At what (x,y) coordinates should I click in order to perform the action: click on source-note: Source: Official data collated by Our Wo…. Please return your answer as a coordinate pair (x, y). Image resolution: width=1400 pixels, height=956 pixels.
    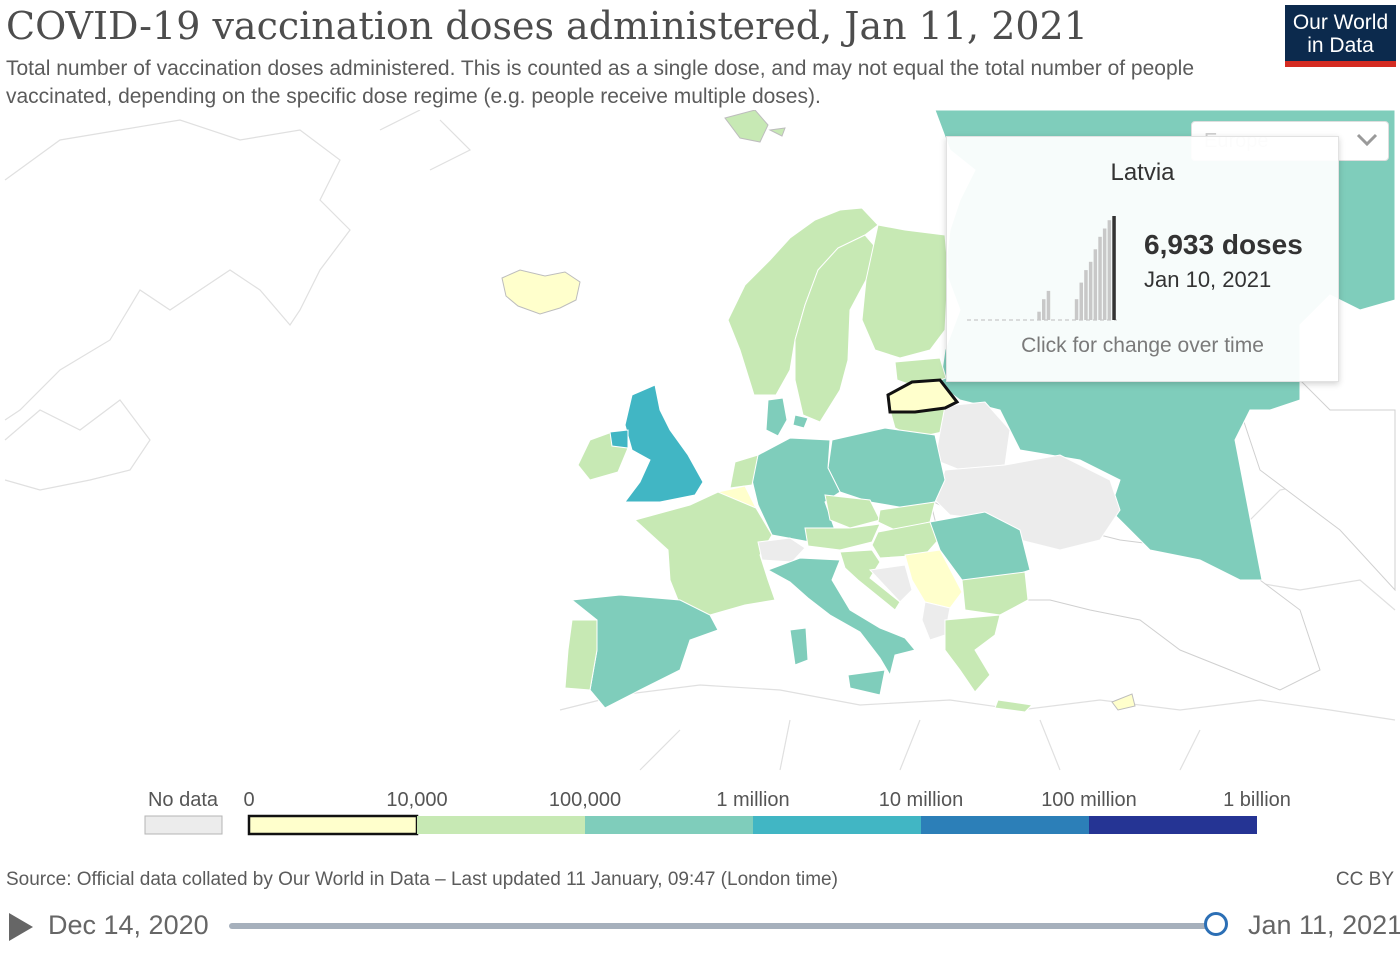
    Looking at the image, I should click on (422, 879).